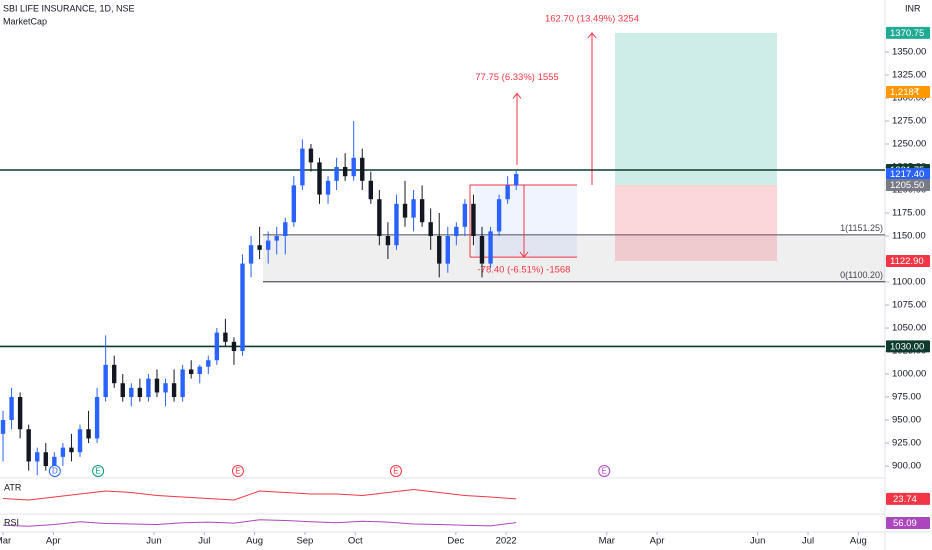 The height and width of the screenshot is (550, 932). What do you see at coordinates (909, 236) in the screenshot?
I see `y-tick-label: 1150.00` at bounding box center [909, 236].